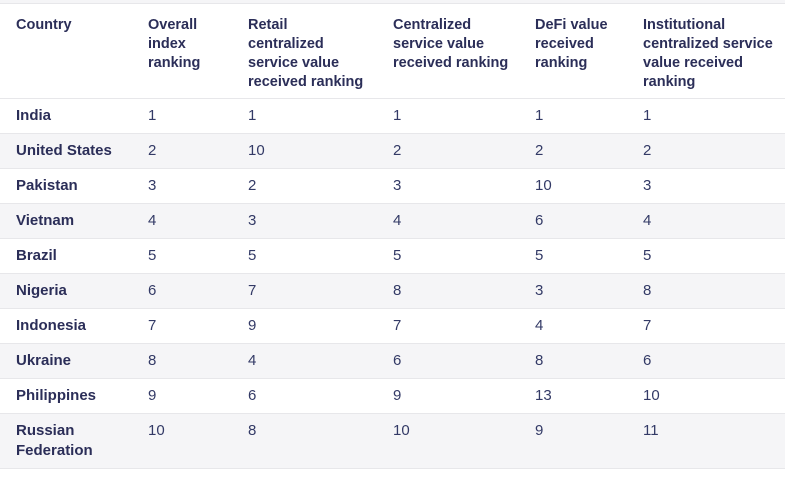 This screenshot has height=495, width=785. I want to click on country-cell: United States, so click(66, 151).